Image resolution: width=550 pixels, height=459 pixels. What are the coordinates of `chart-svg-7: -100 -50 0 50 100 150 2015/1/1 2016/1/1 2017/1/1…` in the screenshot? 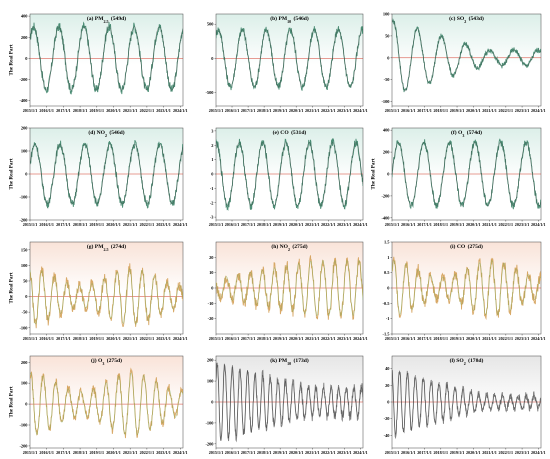 It's located at (98, 291).